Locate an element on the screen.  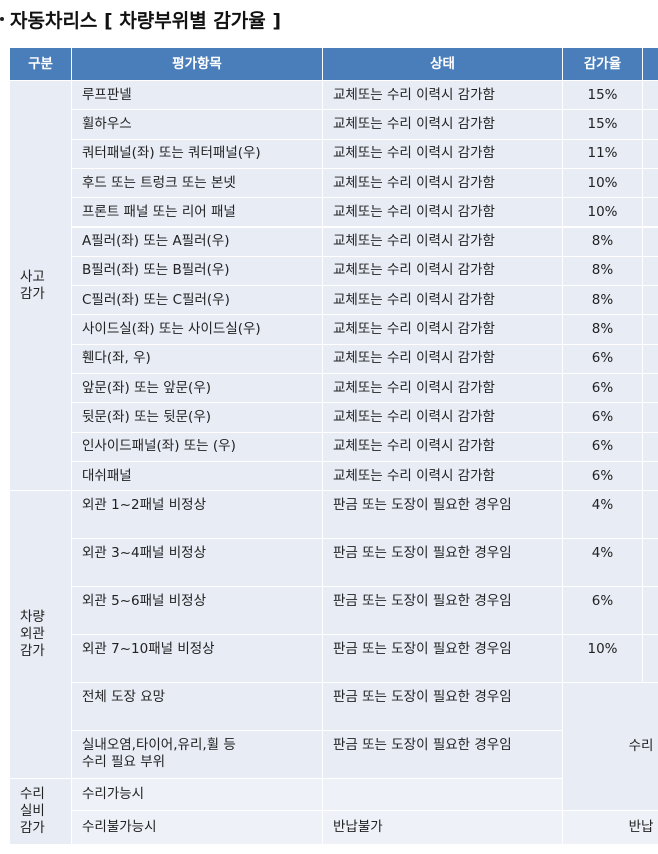
item-cell: 외관 5~6패널 비정상 is located at coordinates (197, 611).